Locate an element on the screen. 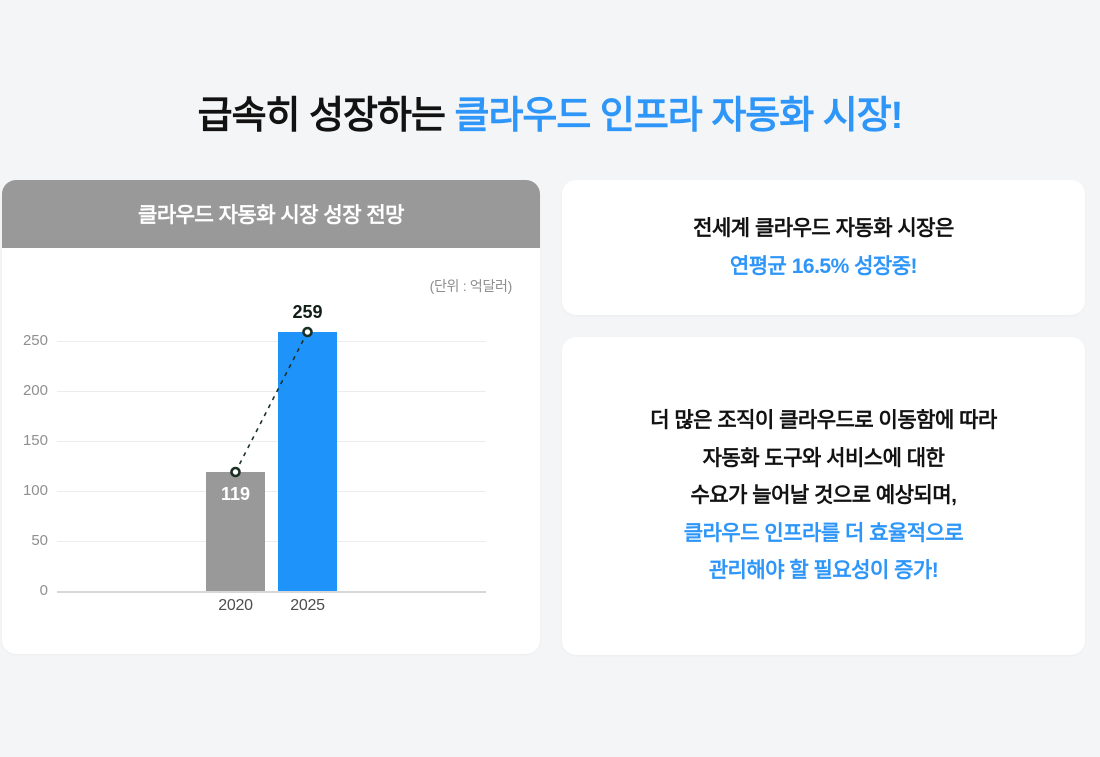 This screenshot has height=757, width=1100. chart-unit-label: (단위 : 억달러) is located at coordinates (471, 286).